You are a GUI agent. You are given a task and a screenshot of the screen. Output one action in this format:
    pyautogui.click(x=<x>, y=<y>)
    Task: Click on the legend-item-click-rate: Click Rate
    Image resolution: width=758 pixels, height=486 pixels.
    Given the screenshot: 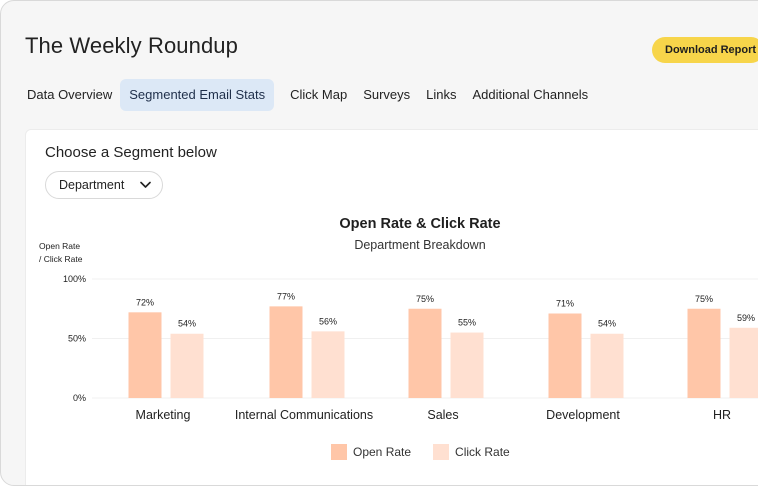 What is the action you would take?
    pyautogui.click(x=471, y=452)
    